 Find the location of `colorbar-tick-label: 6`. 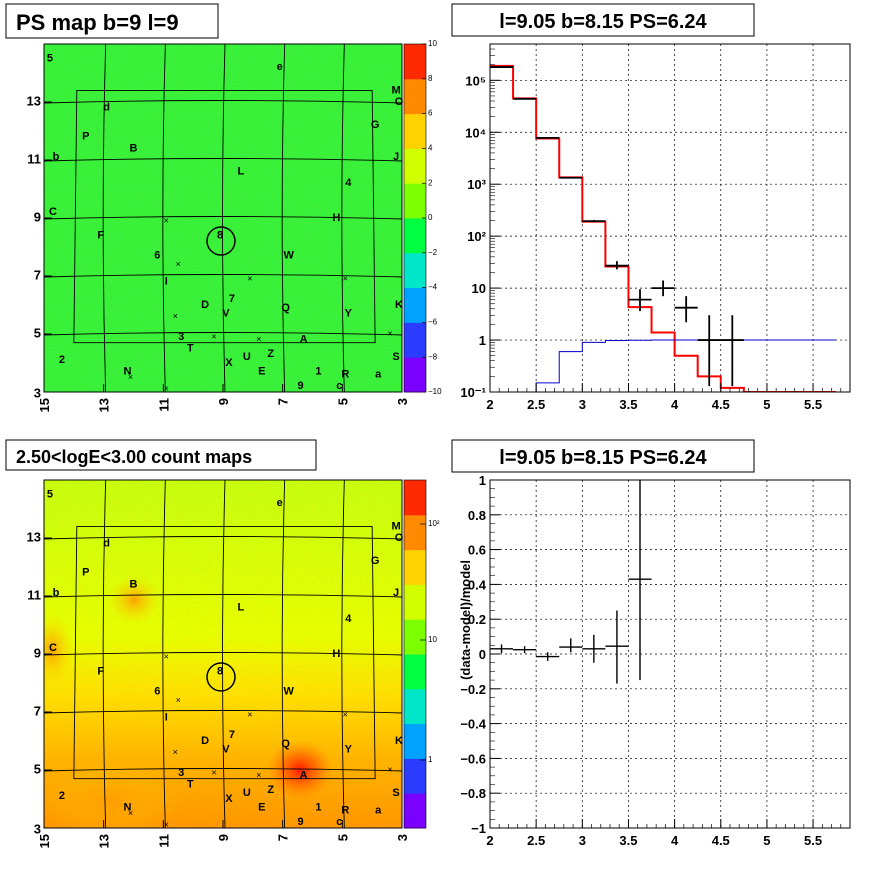

colorbar-tick-label: 6 is located at coordinates (430, 113).